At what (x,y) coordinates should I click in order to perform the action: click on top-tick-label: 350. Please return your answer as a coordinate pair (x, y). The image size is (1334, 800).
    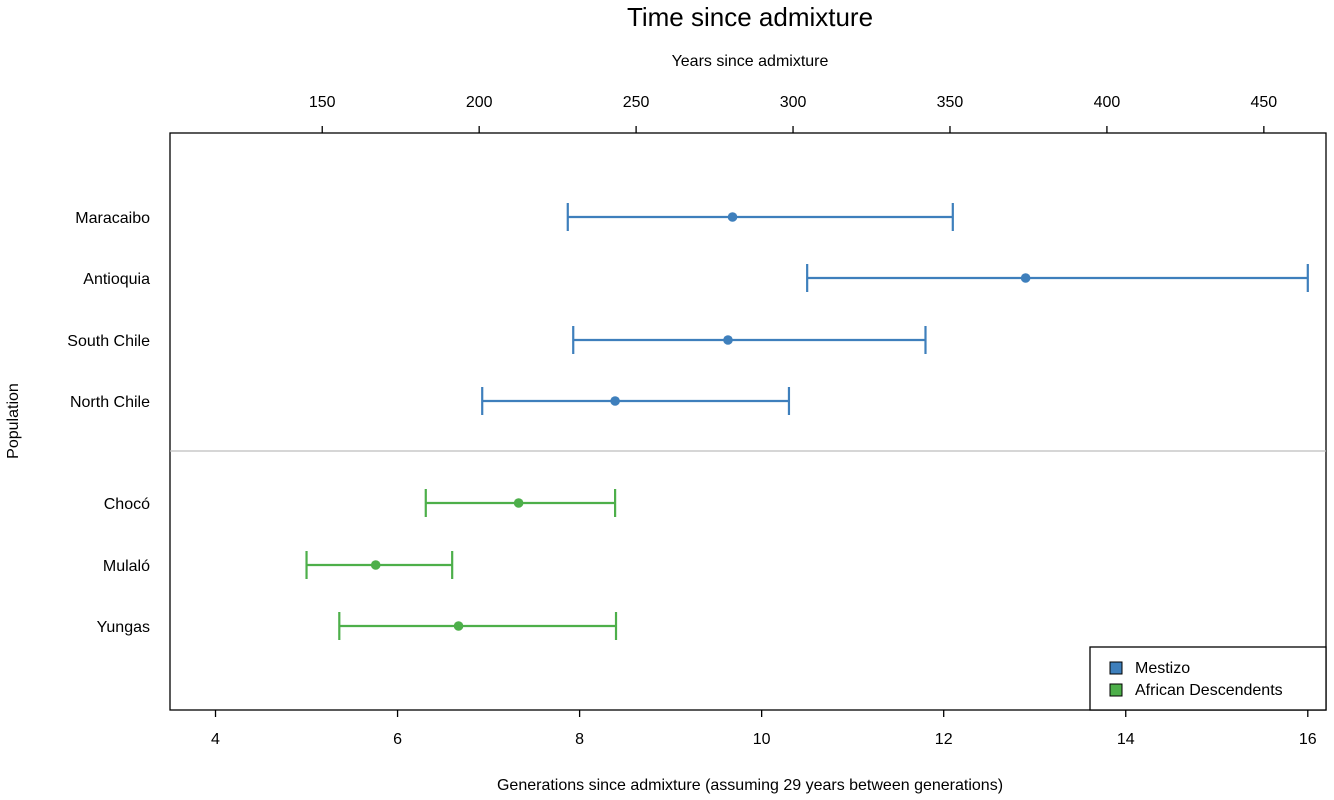
    Looking at the image, I should click on (950, 102).